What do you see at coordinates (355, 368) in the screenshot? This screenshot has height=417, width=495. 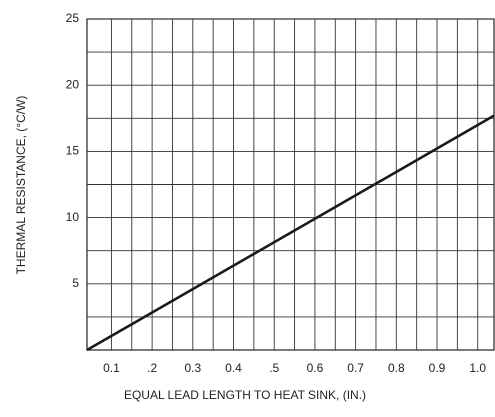 I see `x-tick-label: 0.7` at bounding box center [355, 368].